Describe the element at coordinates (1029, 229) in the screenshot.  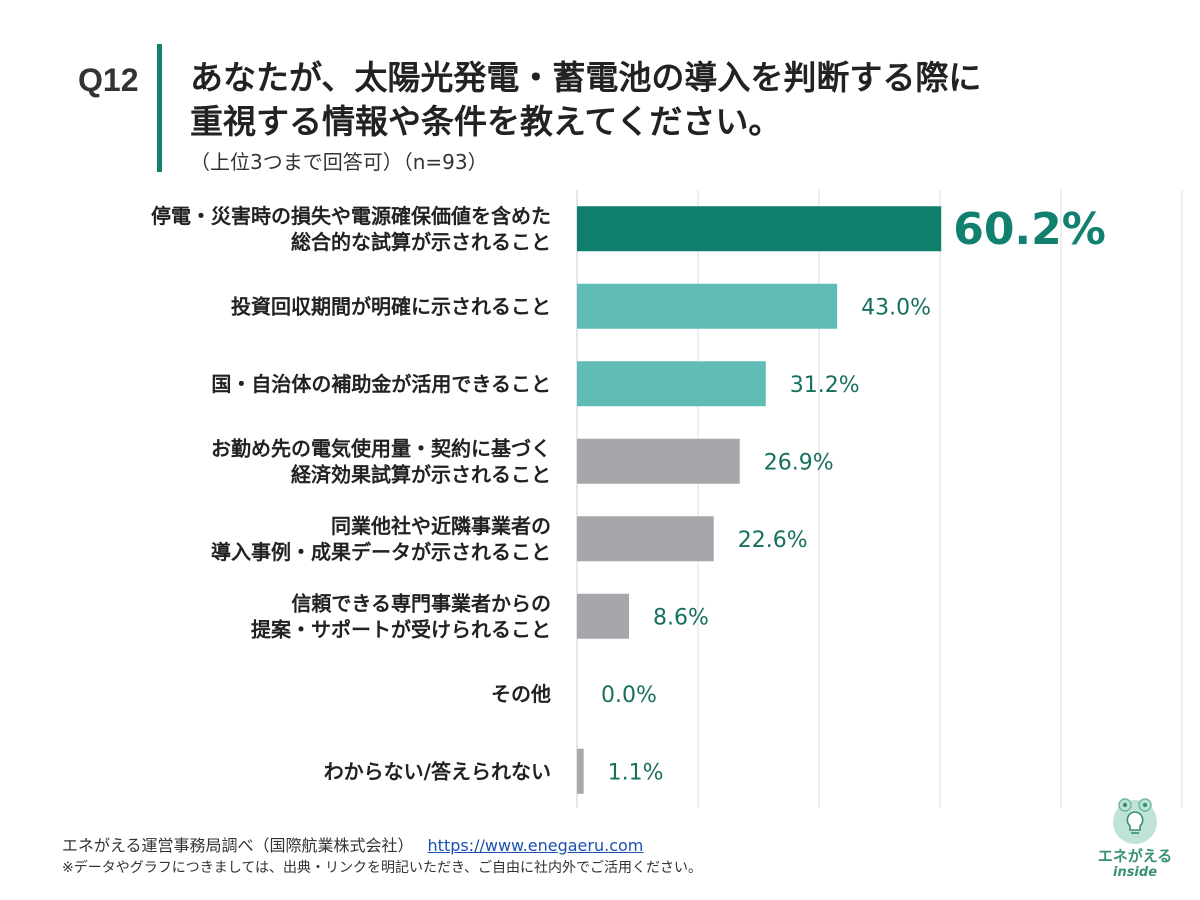
I see `value-label: 60.2%` at that location.